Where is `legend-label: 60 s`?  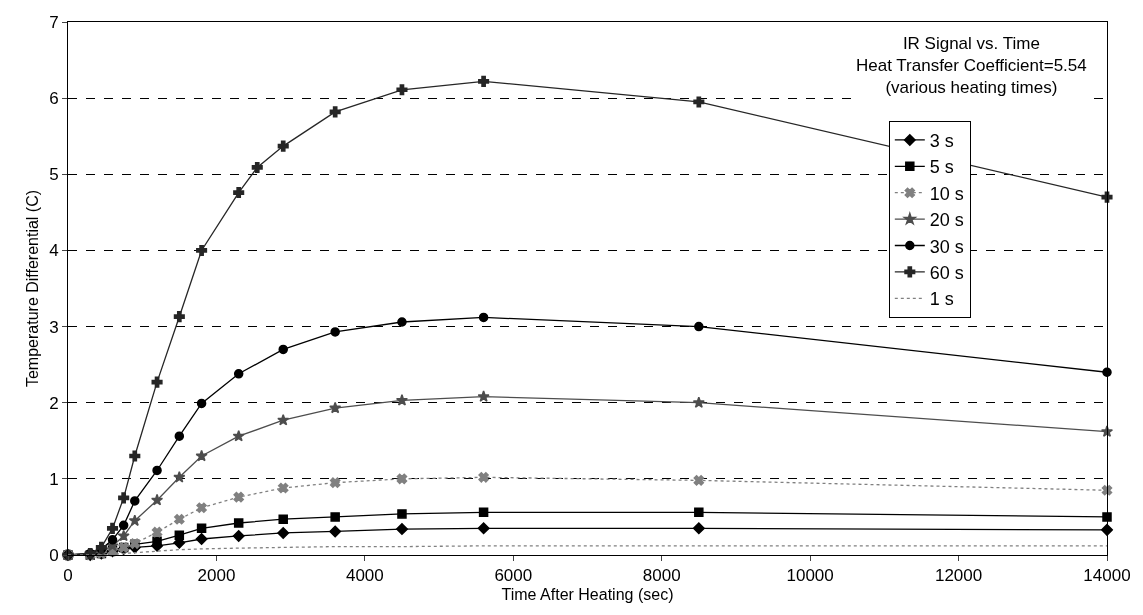 legend-label: 60 s is located at coordinates (946, 272).